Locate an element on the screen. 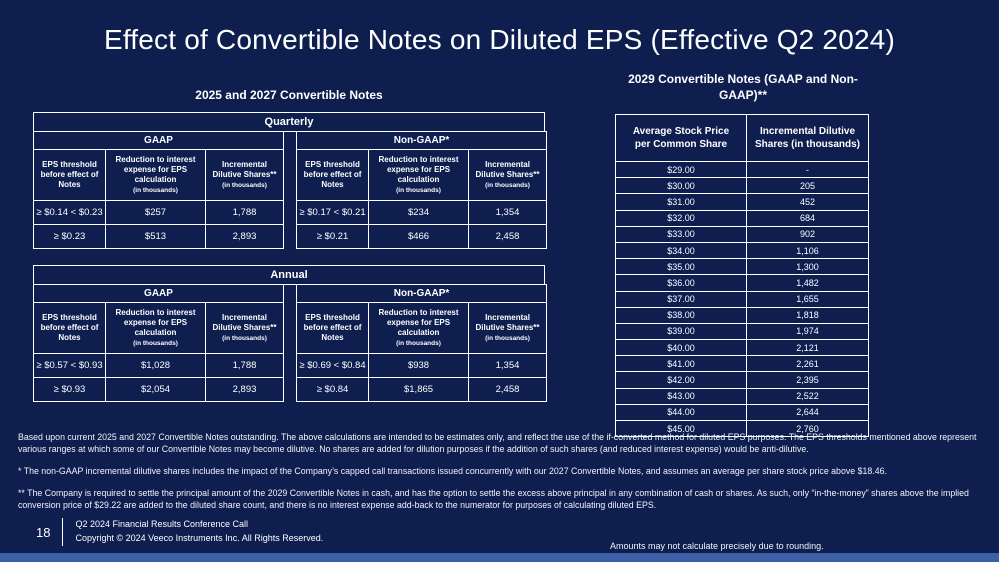 This screenshot has height=562, width=999. group-label: Non-GAAP* is located at coordinates (422, 293).